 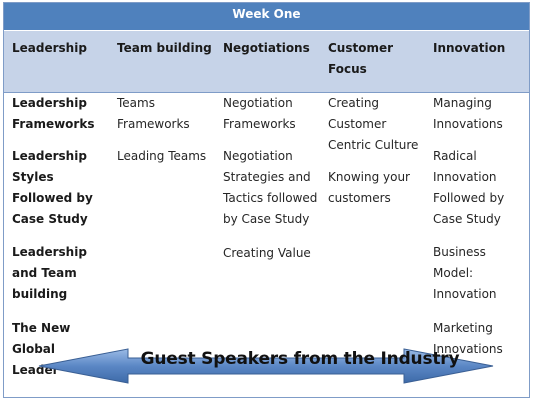 I want to click on topic-leadership-styles: Leadership Styles Followed by Case Study, so click(x=52, y=187).